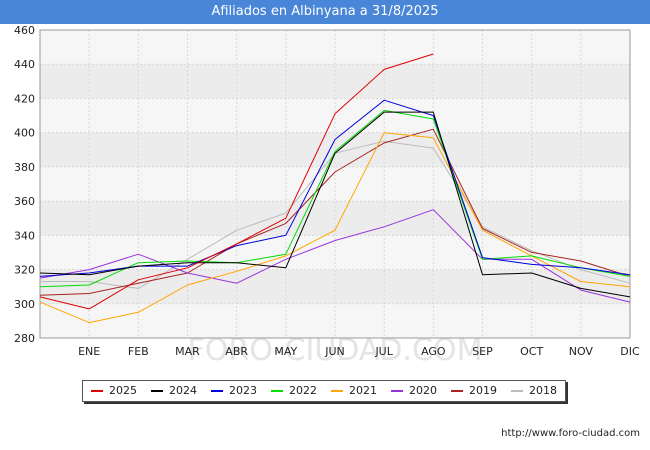 Image resolution: width=650 pixels, height=450 pixels. Describe the element at coordinates (24, 270) in the screenshot. I see `y-tick-label: 320` at that location.